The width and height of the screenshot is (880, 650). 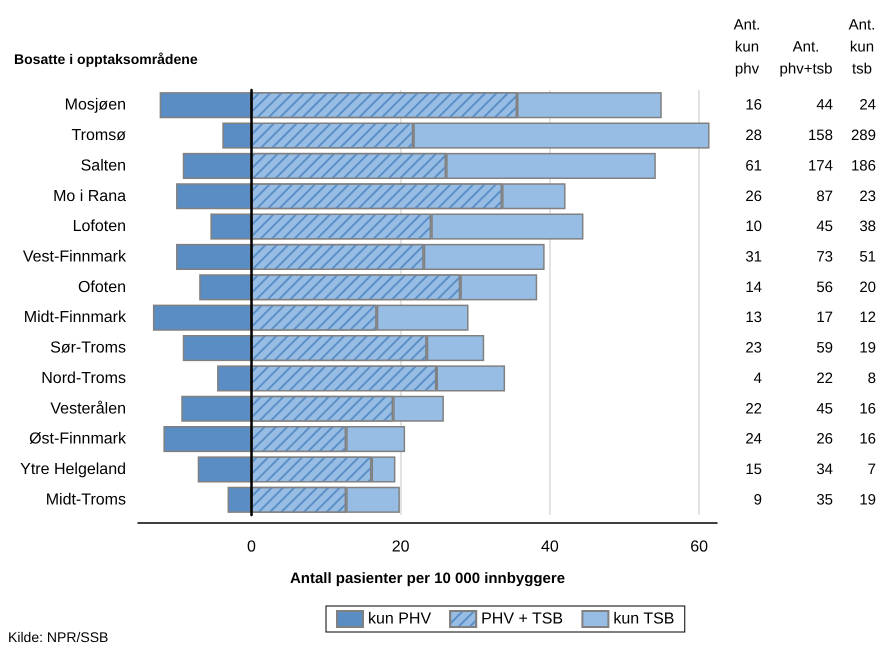 I want to click on legend-label: kun TSB, so click(x=643, y=619).